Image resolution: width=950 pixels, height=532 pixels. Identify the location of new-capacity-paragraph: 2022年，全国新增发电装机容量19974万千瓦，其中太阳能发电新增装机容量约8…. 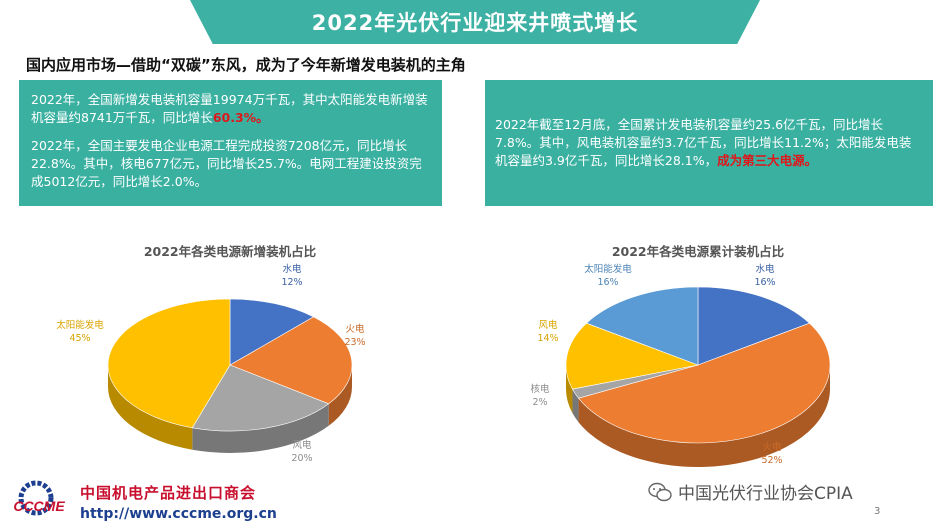
(230, 109).